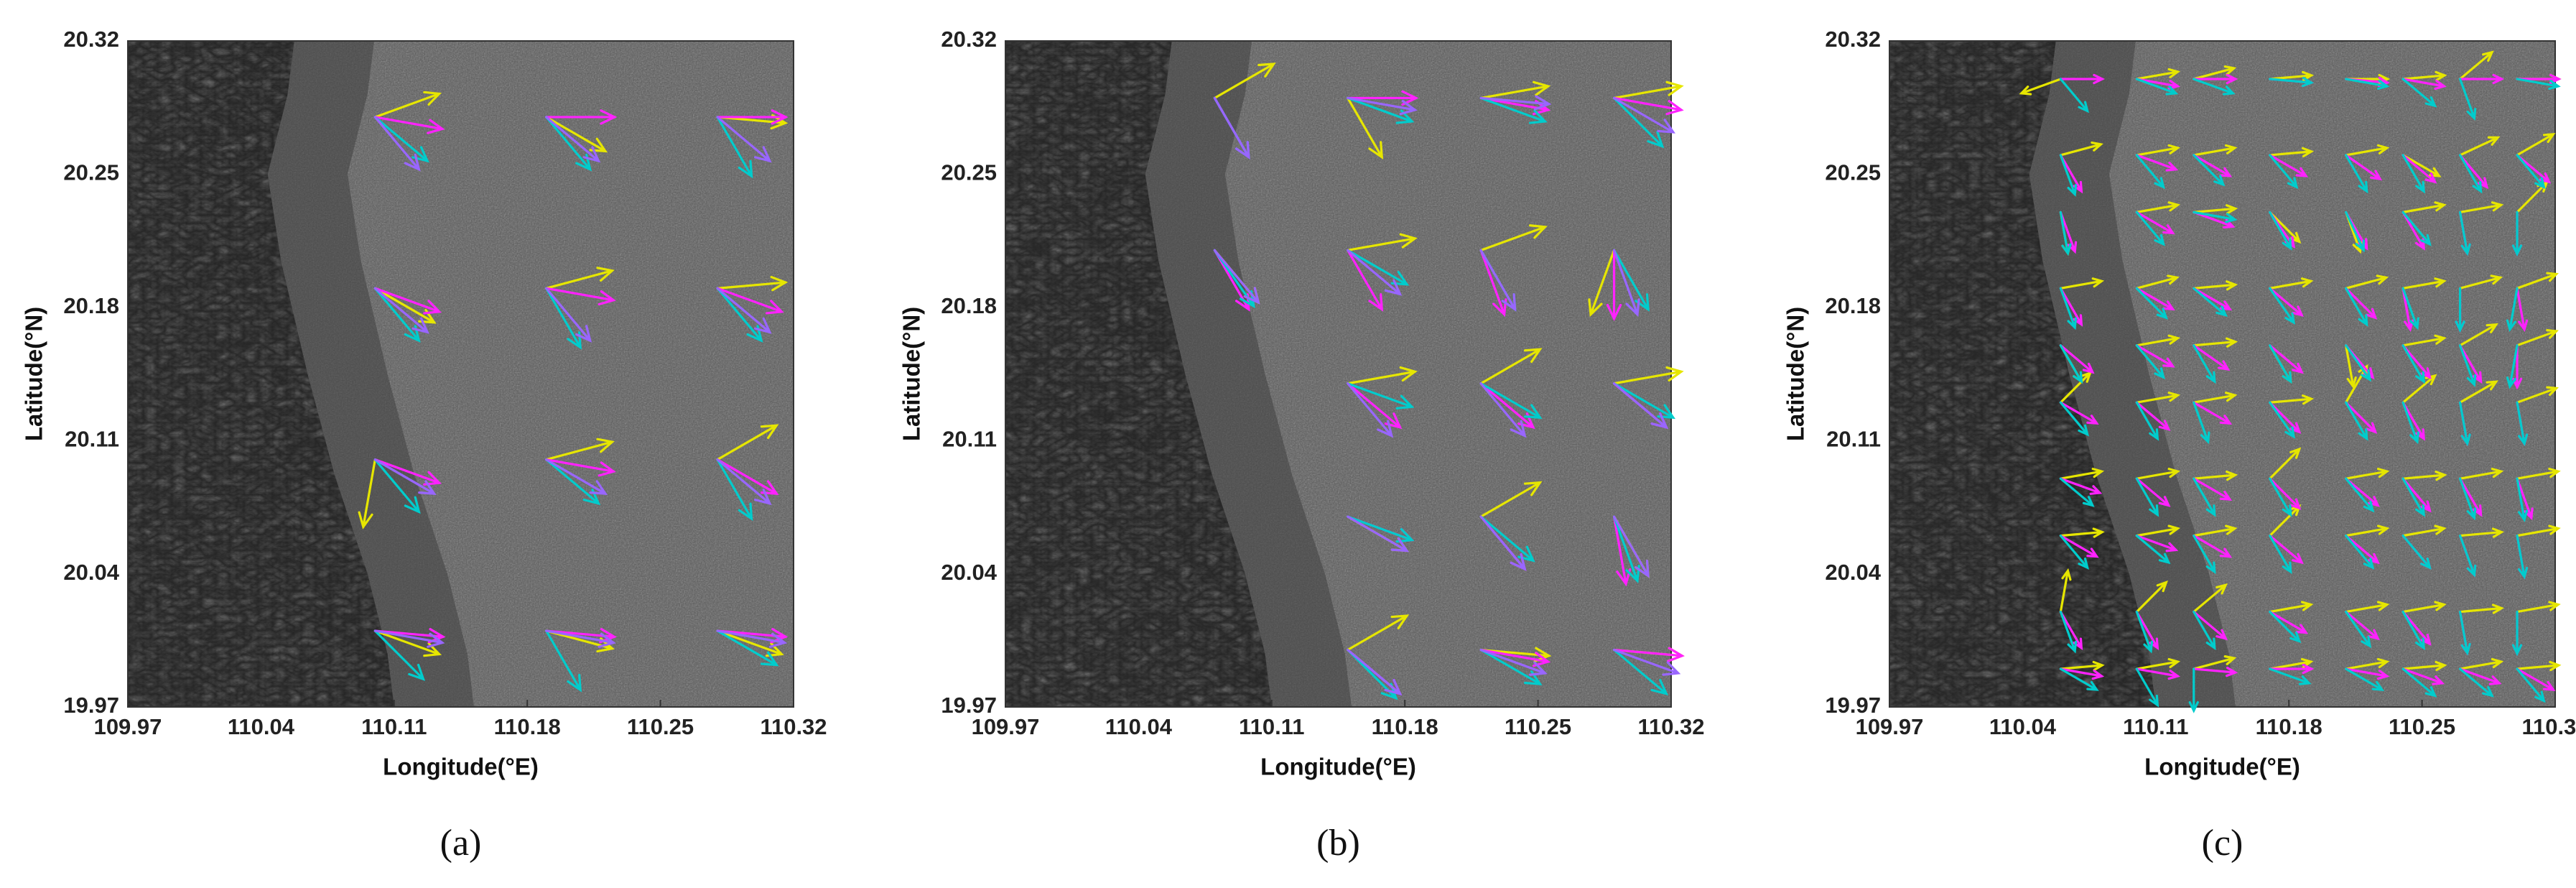 This screenshot has width=2576, height=888. Describe the element at coordinates (92, 438) in the screenshot. I see `y-tick-label: 20.11` at that location.